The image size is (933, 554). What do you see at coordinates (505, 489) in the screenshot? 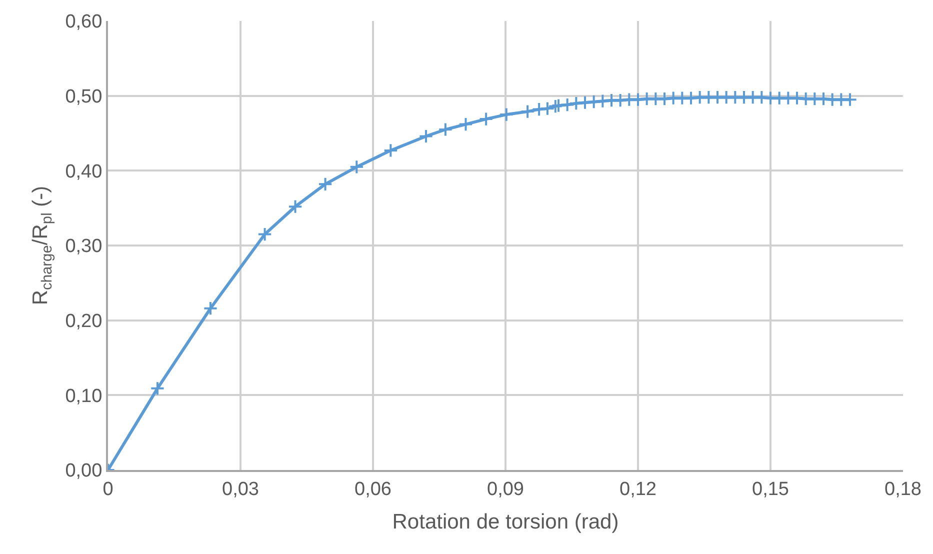
I see `x-tick-label: 0,09` at bounding box center [505, 489].